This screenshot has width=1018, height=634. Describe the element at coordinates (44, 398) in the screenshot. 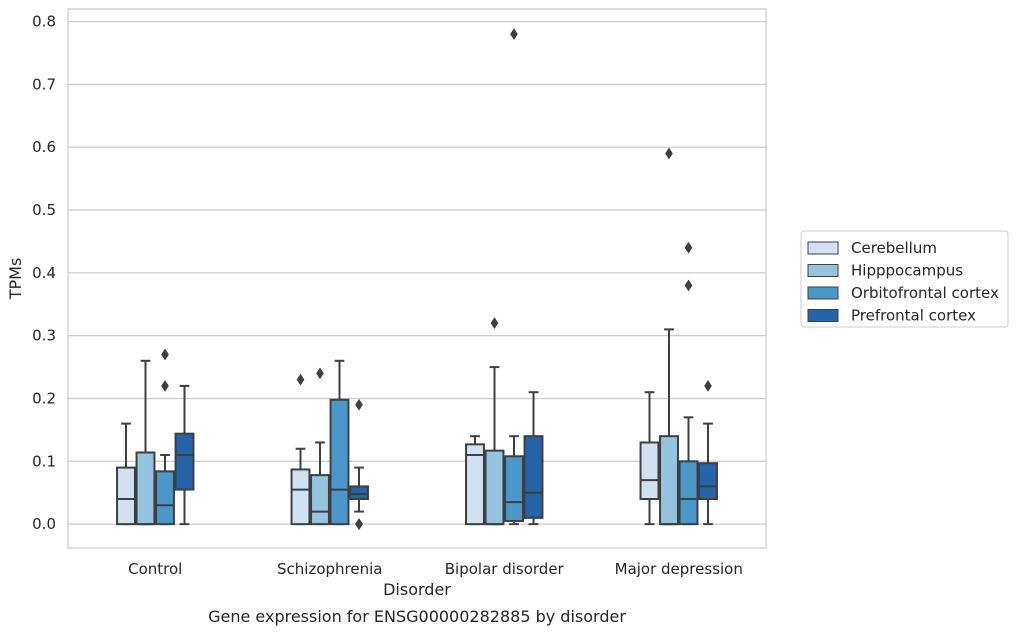

I see `y-tick-label: 0.2` at that location.